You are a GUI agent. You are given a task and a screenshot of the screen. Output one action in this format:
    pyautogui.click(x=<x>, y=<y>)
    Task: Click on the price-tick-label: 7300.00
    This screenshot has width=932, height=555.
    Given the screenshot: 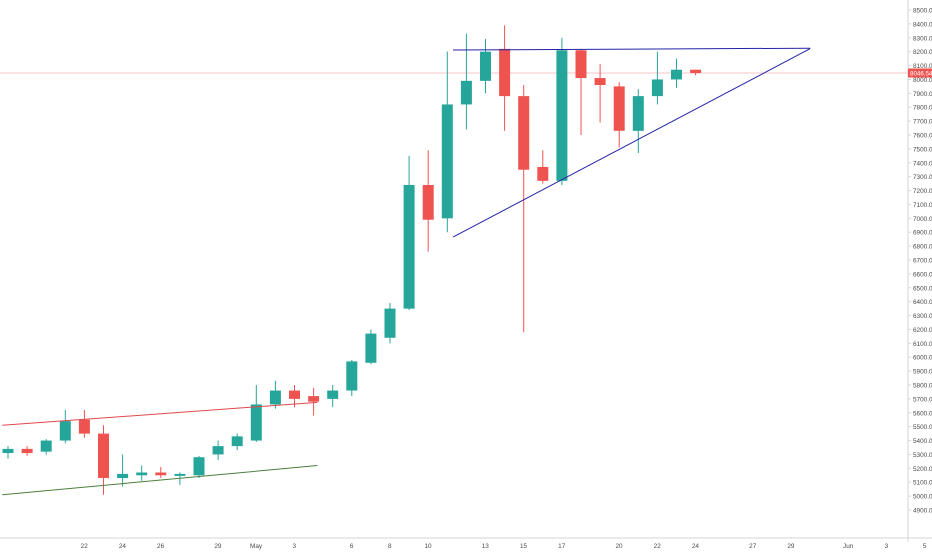 What is the action you would take?
    pyautogui.click(x=922, y=177)
    